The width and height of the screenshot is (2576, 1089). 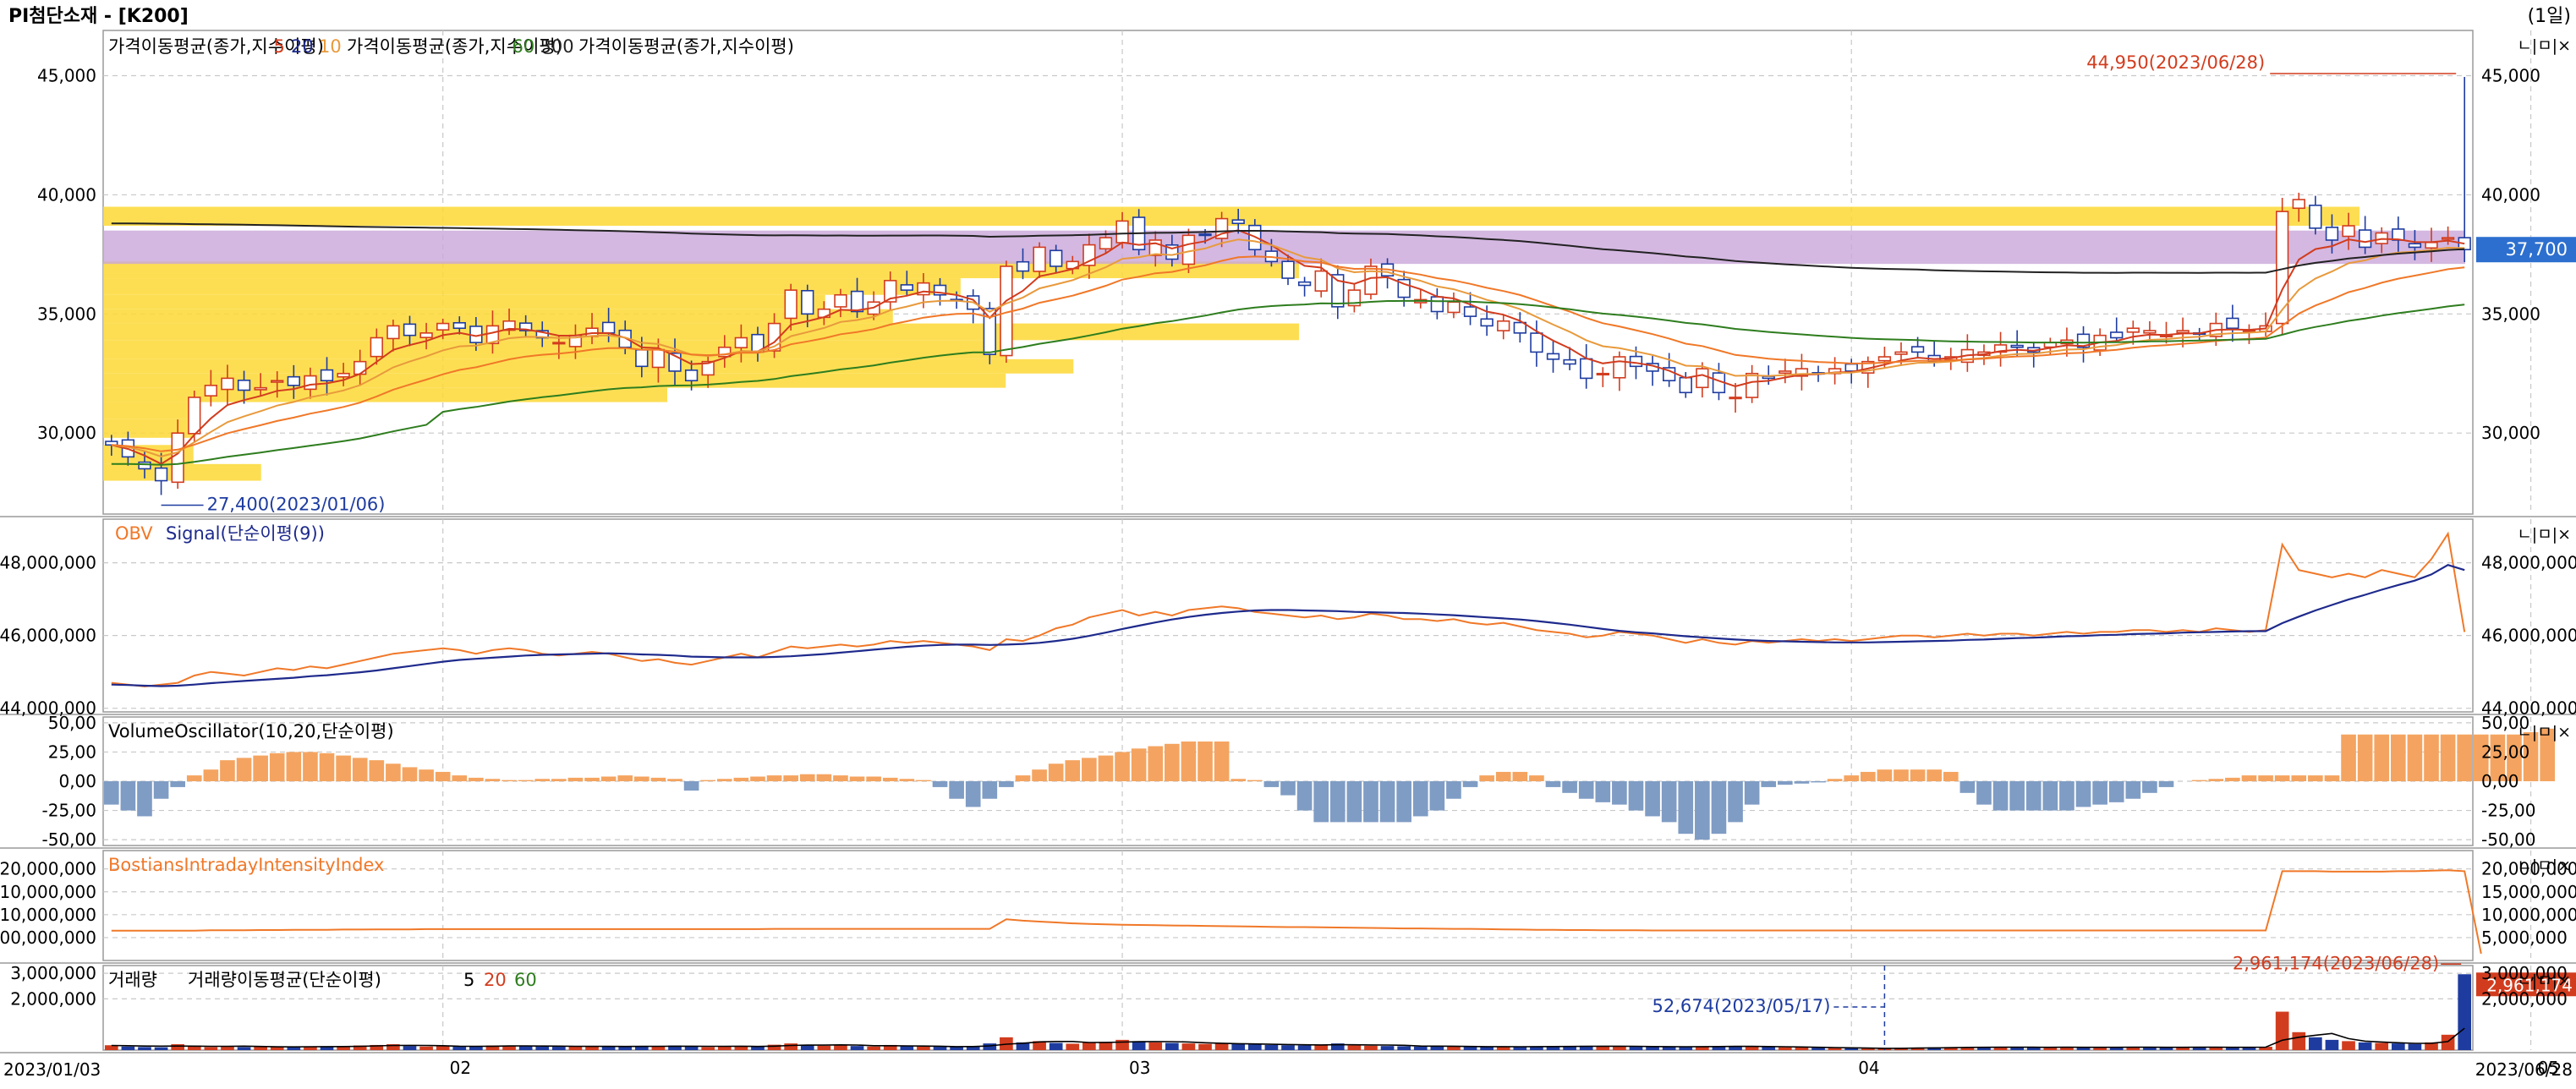 What do you see at coordinates (251, 731) in the screenshot?
I see `vo-legend: VolumeOscillator(10,20,단순이평)` at bounding box center [251, 731].